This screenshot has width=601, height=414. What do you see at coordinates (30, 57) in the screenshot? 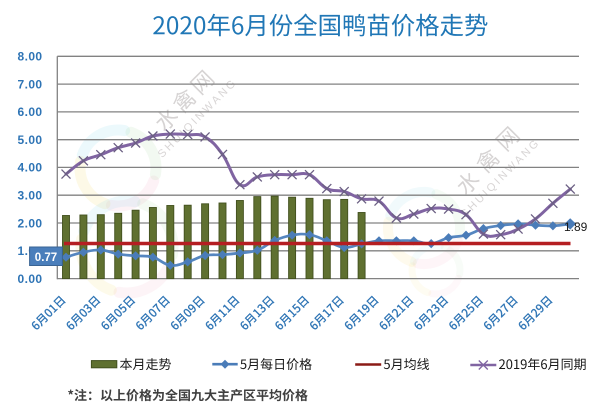
I see `svg-text: 8.00` at bounding box center [30, 57].